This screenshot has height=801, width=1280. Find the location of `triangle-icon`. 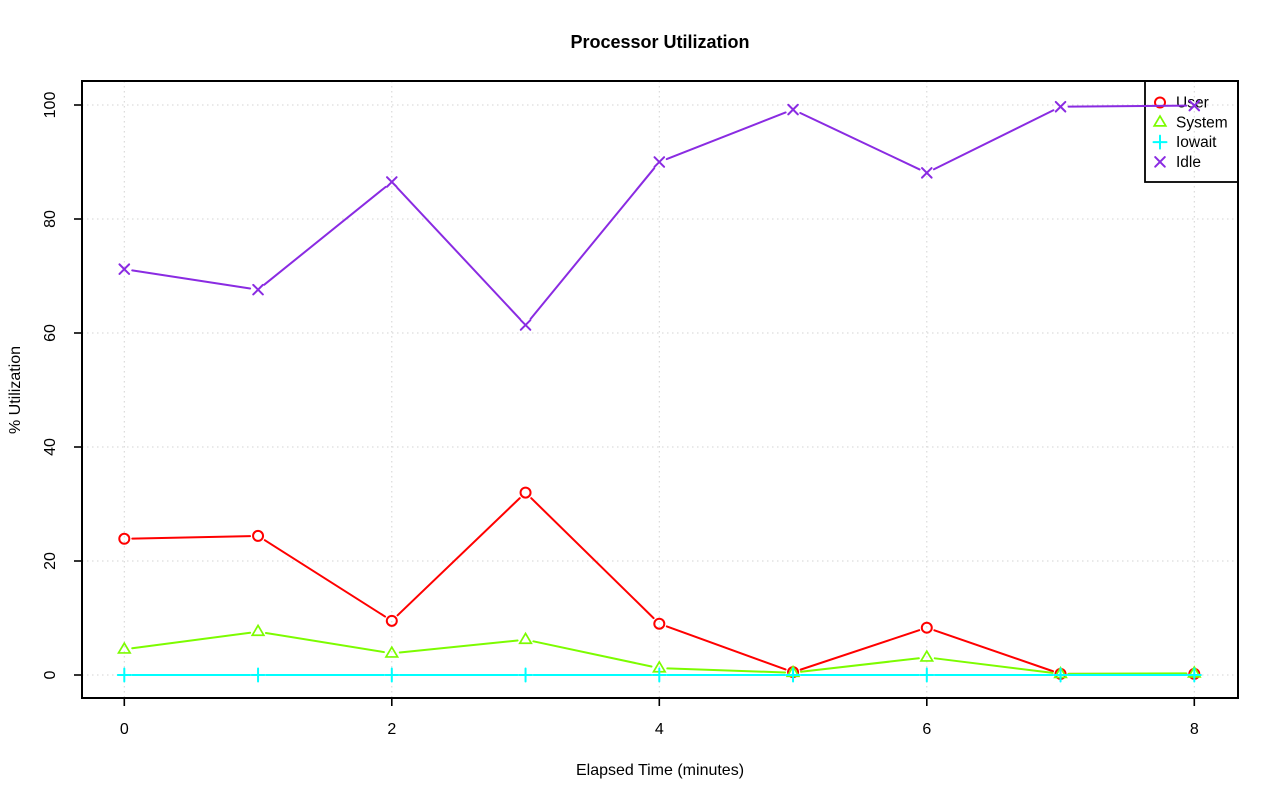

triangle-icon is located at coordinates (1160, 120).